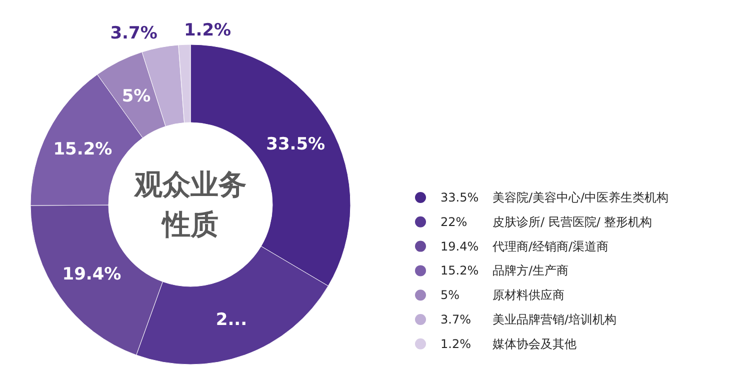 The image size is (731, 382). Describe the element at coordinates (208, 30) in the screenshot. I see `data-label: 1.2%` at that location.